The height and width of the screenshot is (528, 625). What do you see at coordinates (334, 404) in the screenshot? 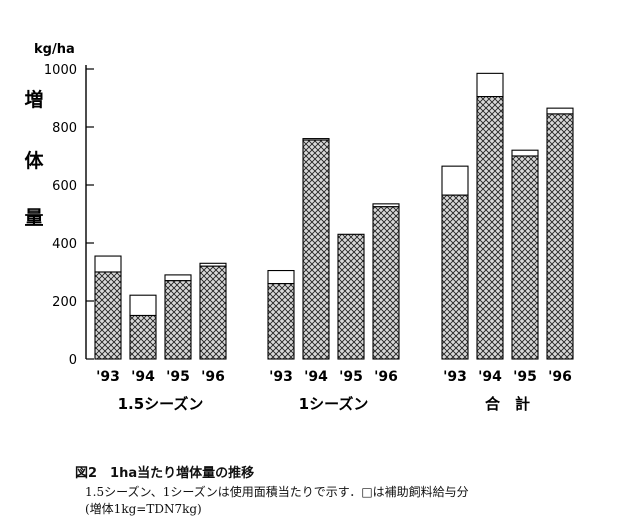
I see `group-label: 1シーズン` at bounding box center [334, 404].